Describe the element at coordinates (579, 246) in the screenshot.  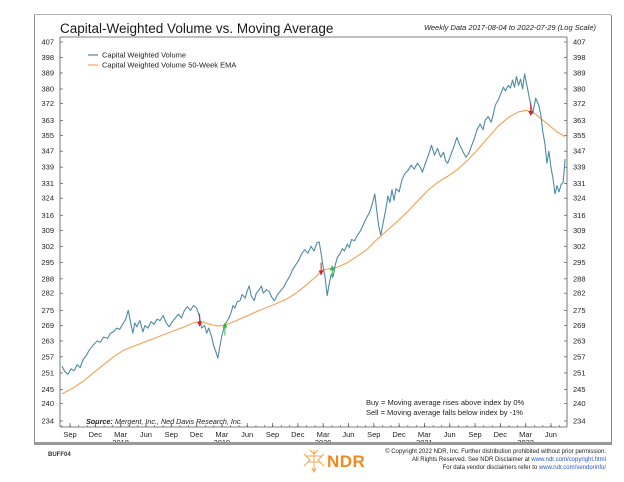
I see `y-tick-label-right: 302` at that location.